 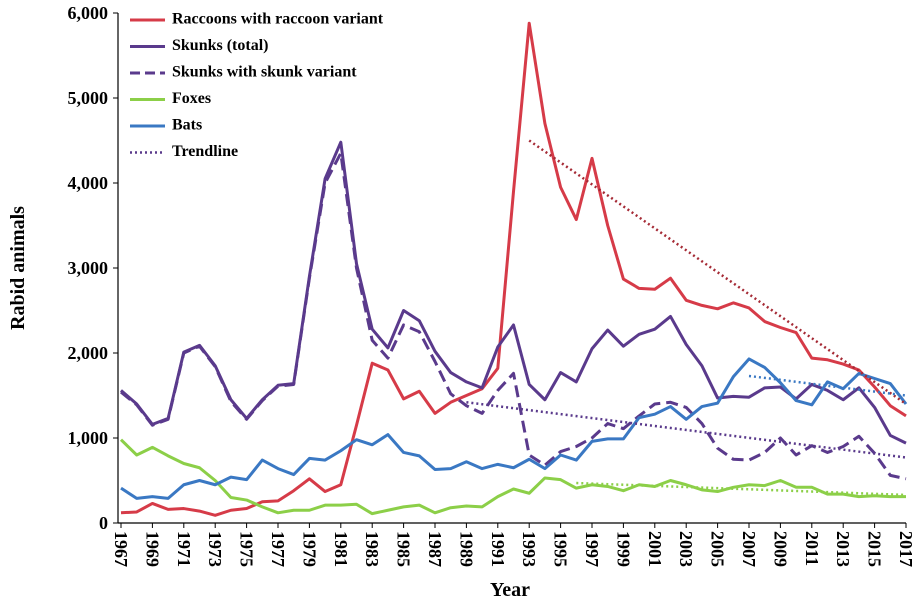 I want to click on y-tick-label: 5,000, so click(x=88, y=98).